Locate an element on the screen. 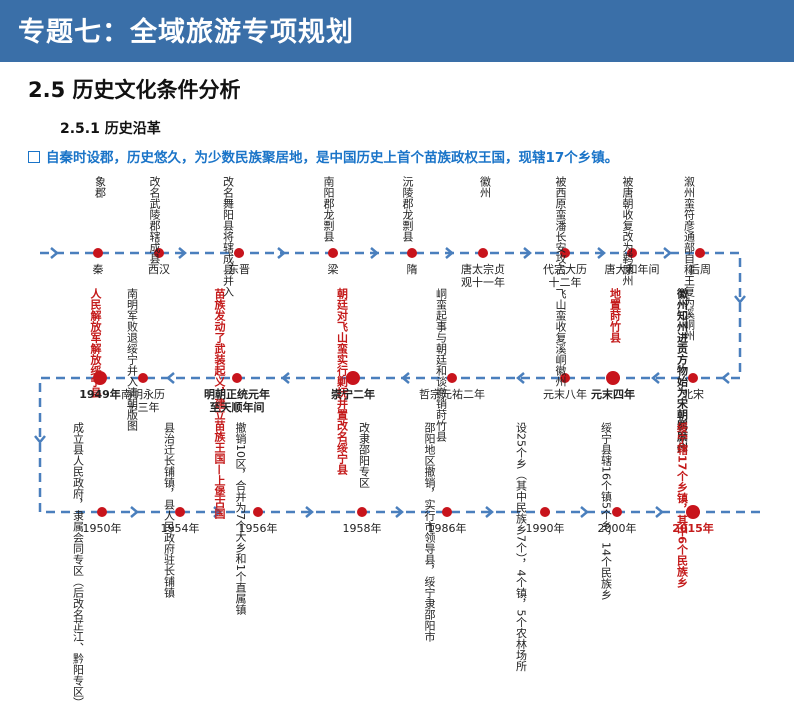  timeline-event: 南明军败退绥宁并入清朝版图 is located at coordinates (132, 359).